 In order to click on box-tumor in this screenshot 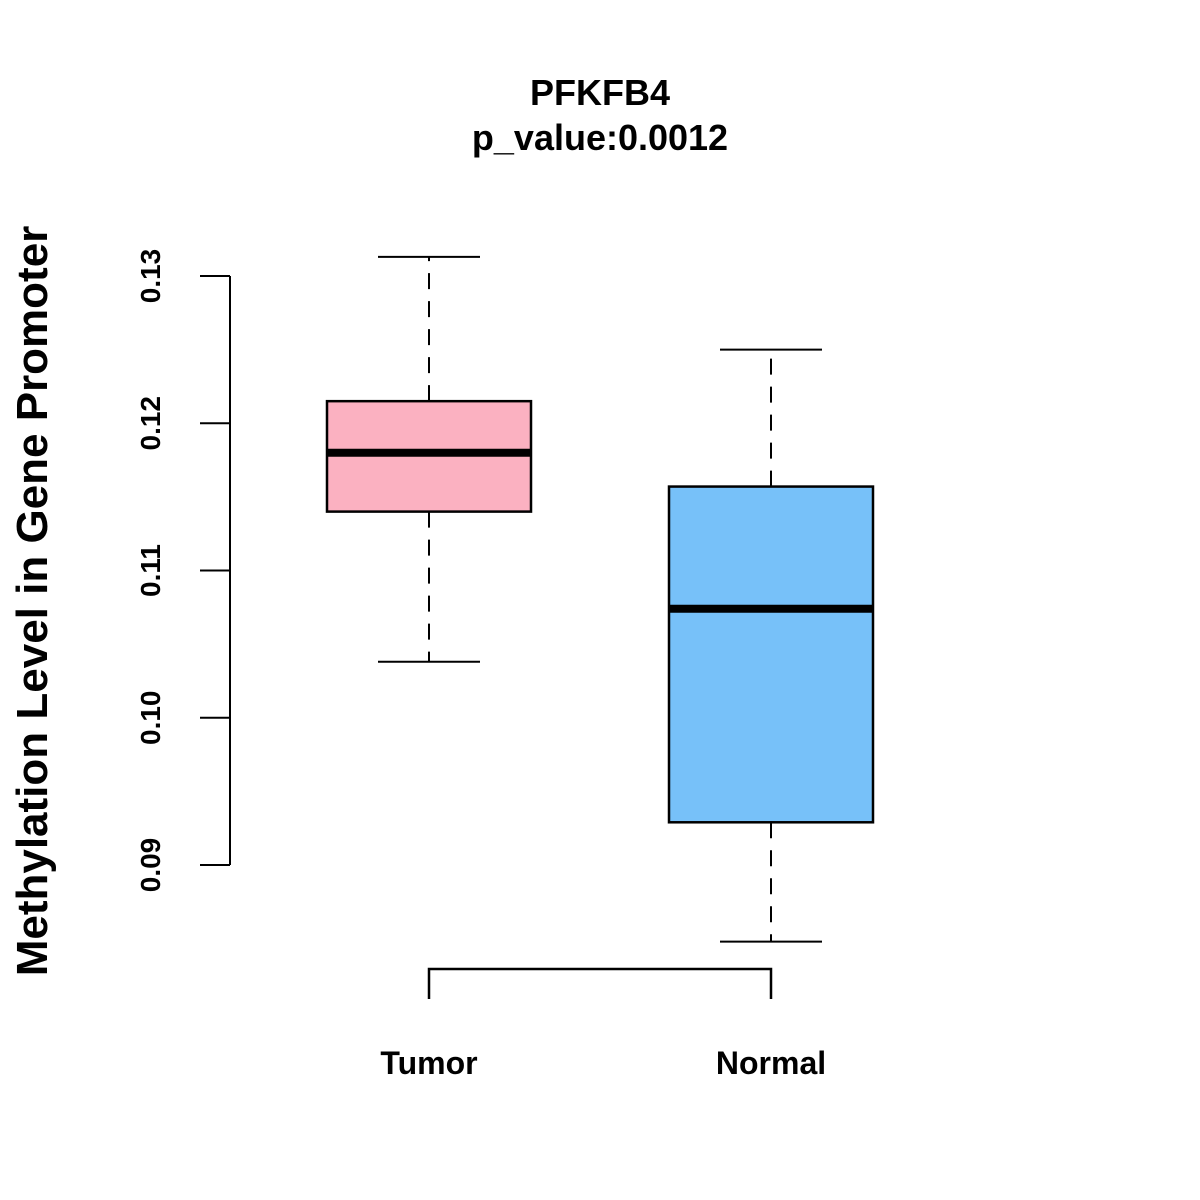, I will do `click(429, 459)`.